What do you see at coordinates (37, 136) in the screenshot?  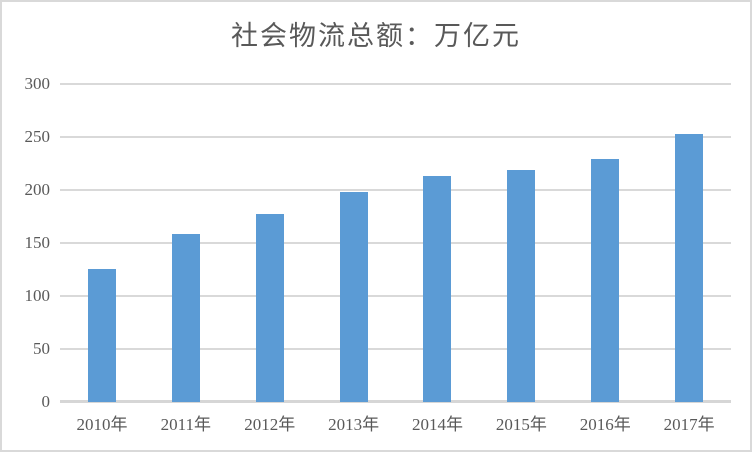 I see `y-tick-label-250: 250` at bounding box center [37, 136].